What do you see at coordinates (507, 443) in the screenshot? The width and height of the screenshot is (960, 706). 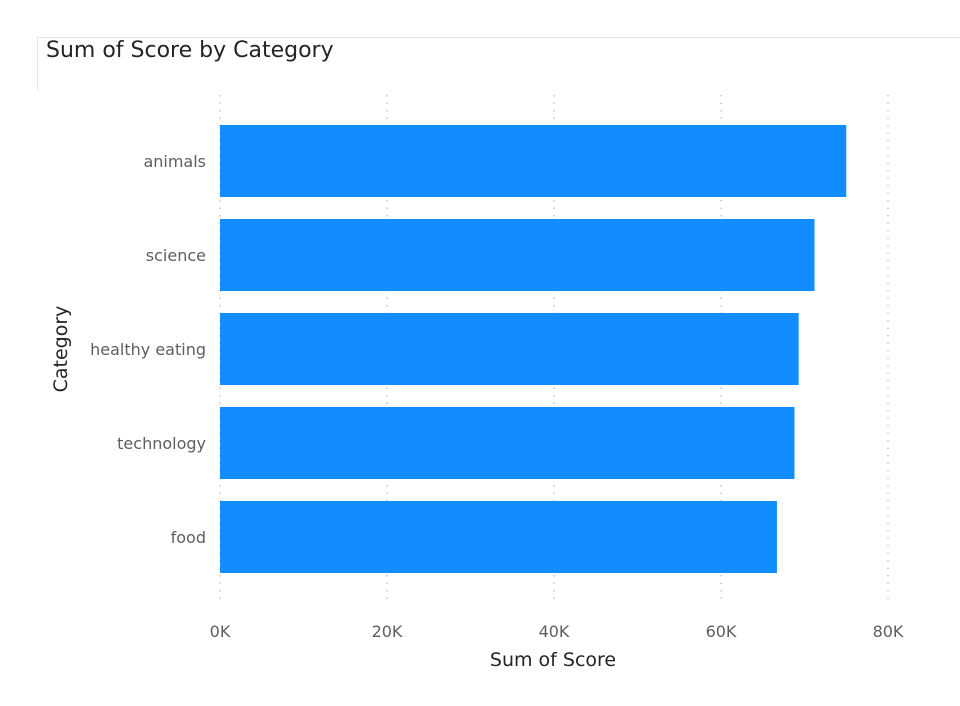 I see `bar-technology` at bounding box center [507, 443].